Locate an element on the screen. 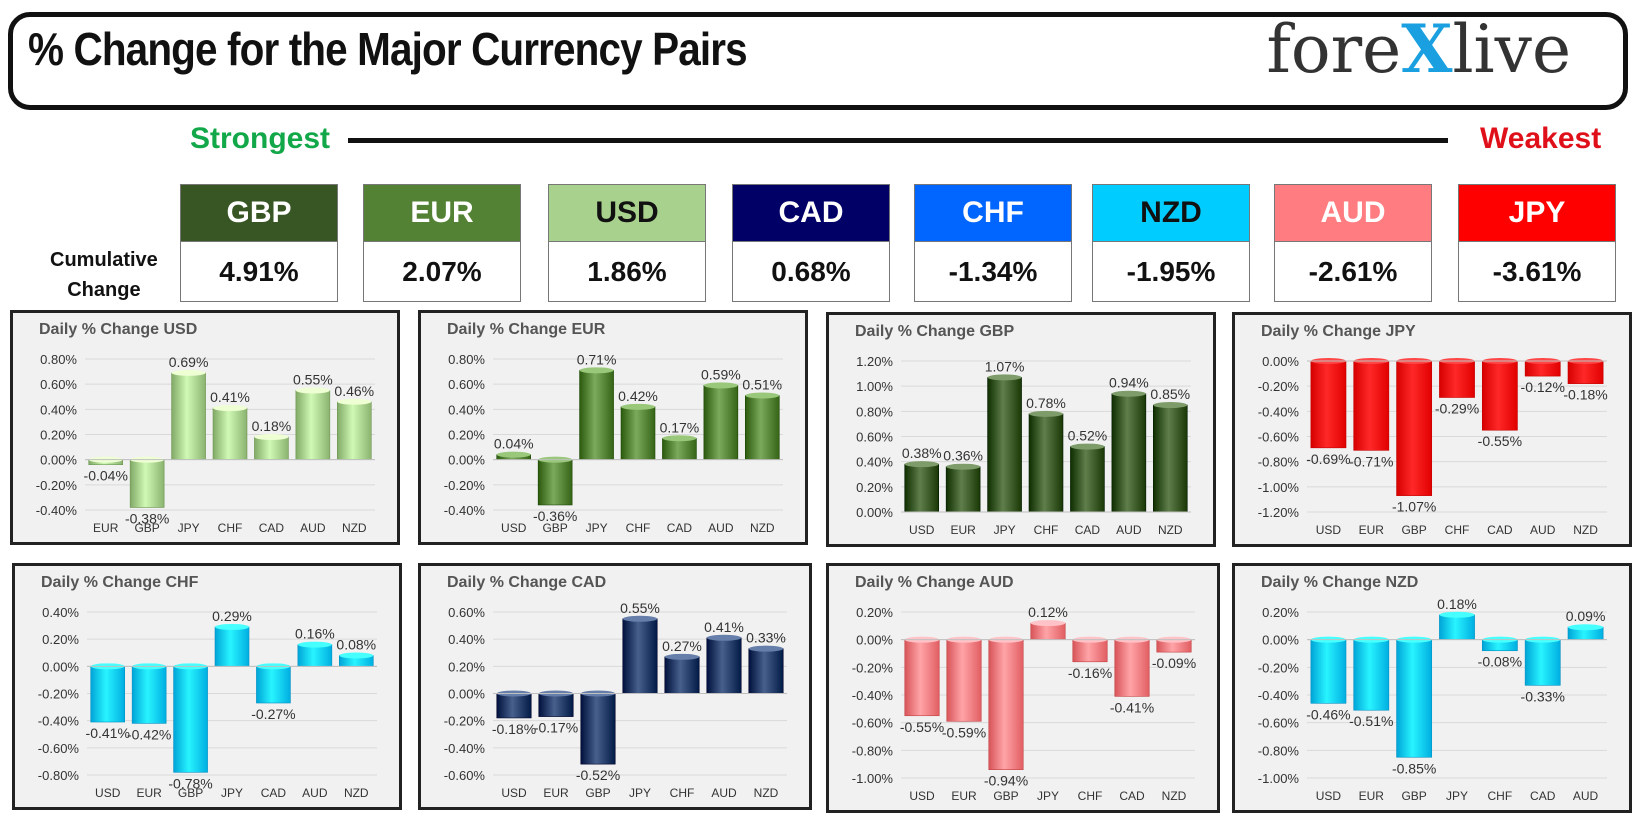 The width and height of the screenshot is (1641, 828). rank-currency: JPY is located at coordinates (1537, 213).